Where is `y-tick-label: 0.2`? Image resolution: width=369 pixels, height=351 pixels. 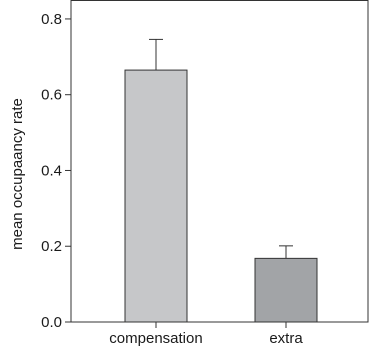
y-tick-label: 0.2 is located at coordinates (51, 246).